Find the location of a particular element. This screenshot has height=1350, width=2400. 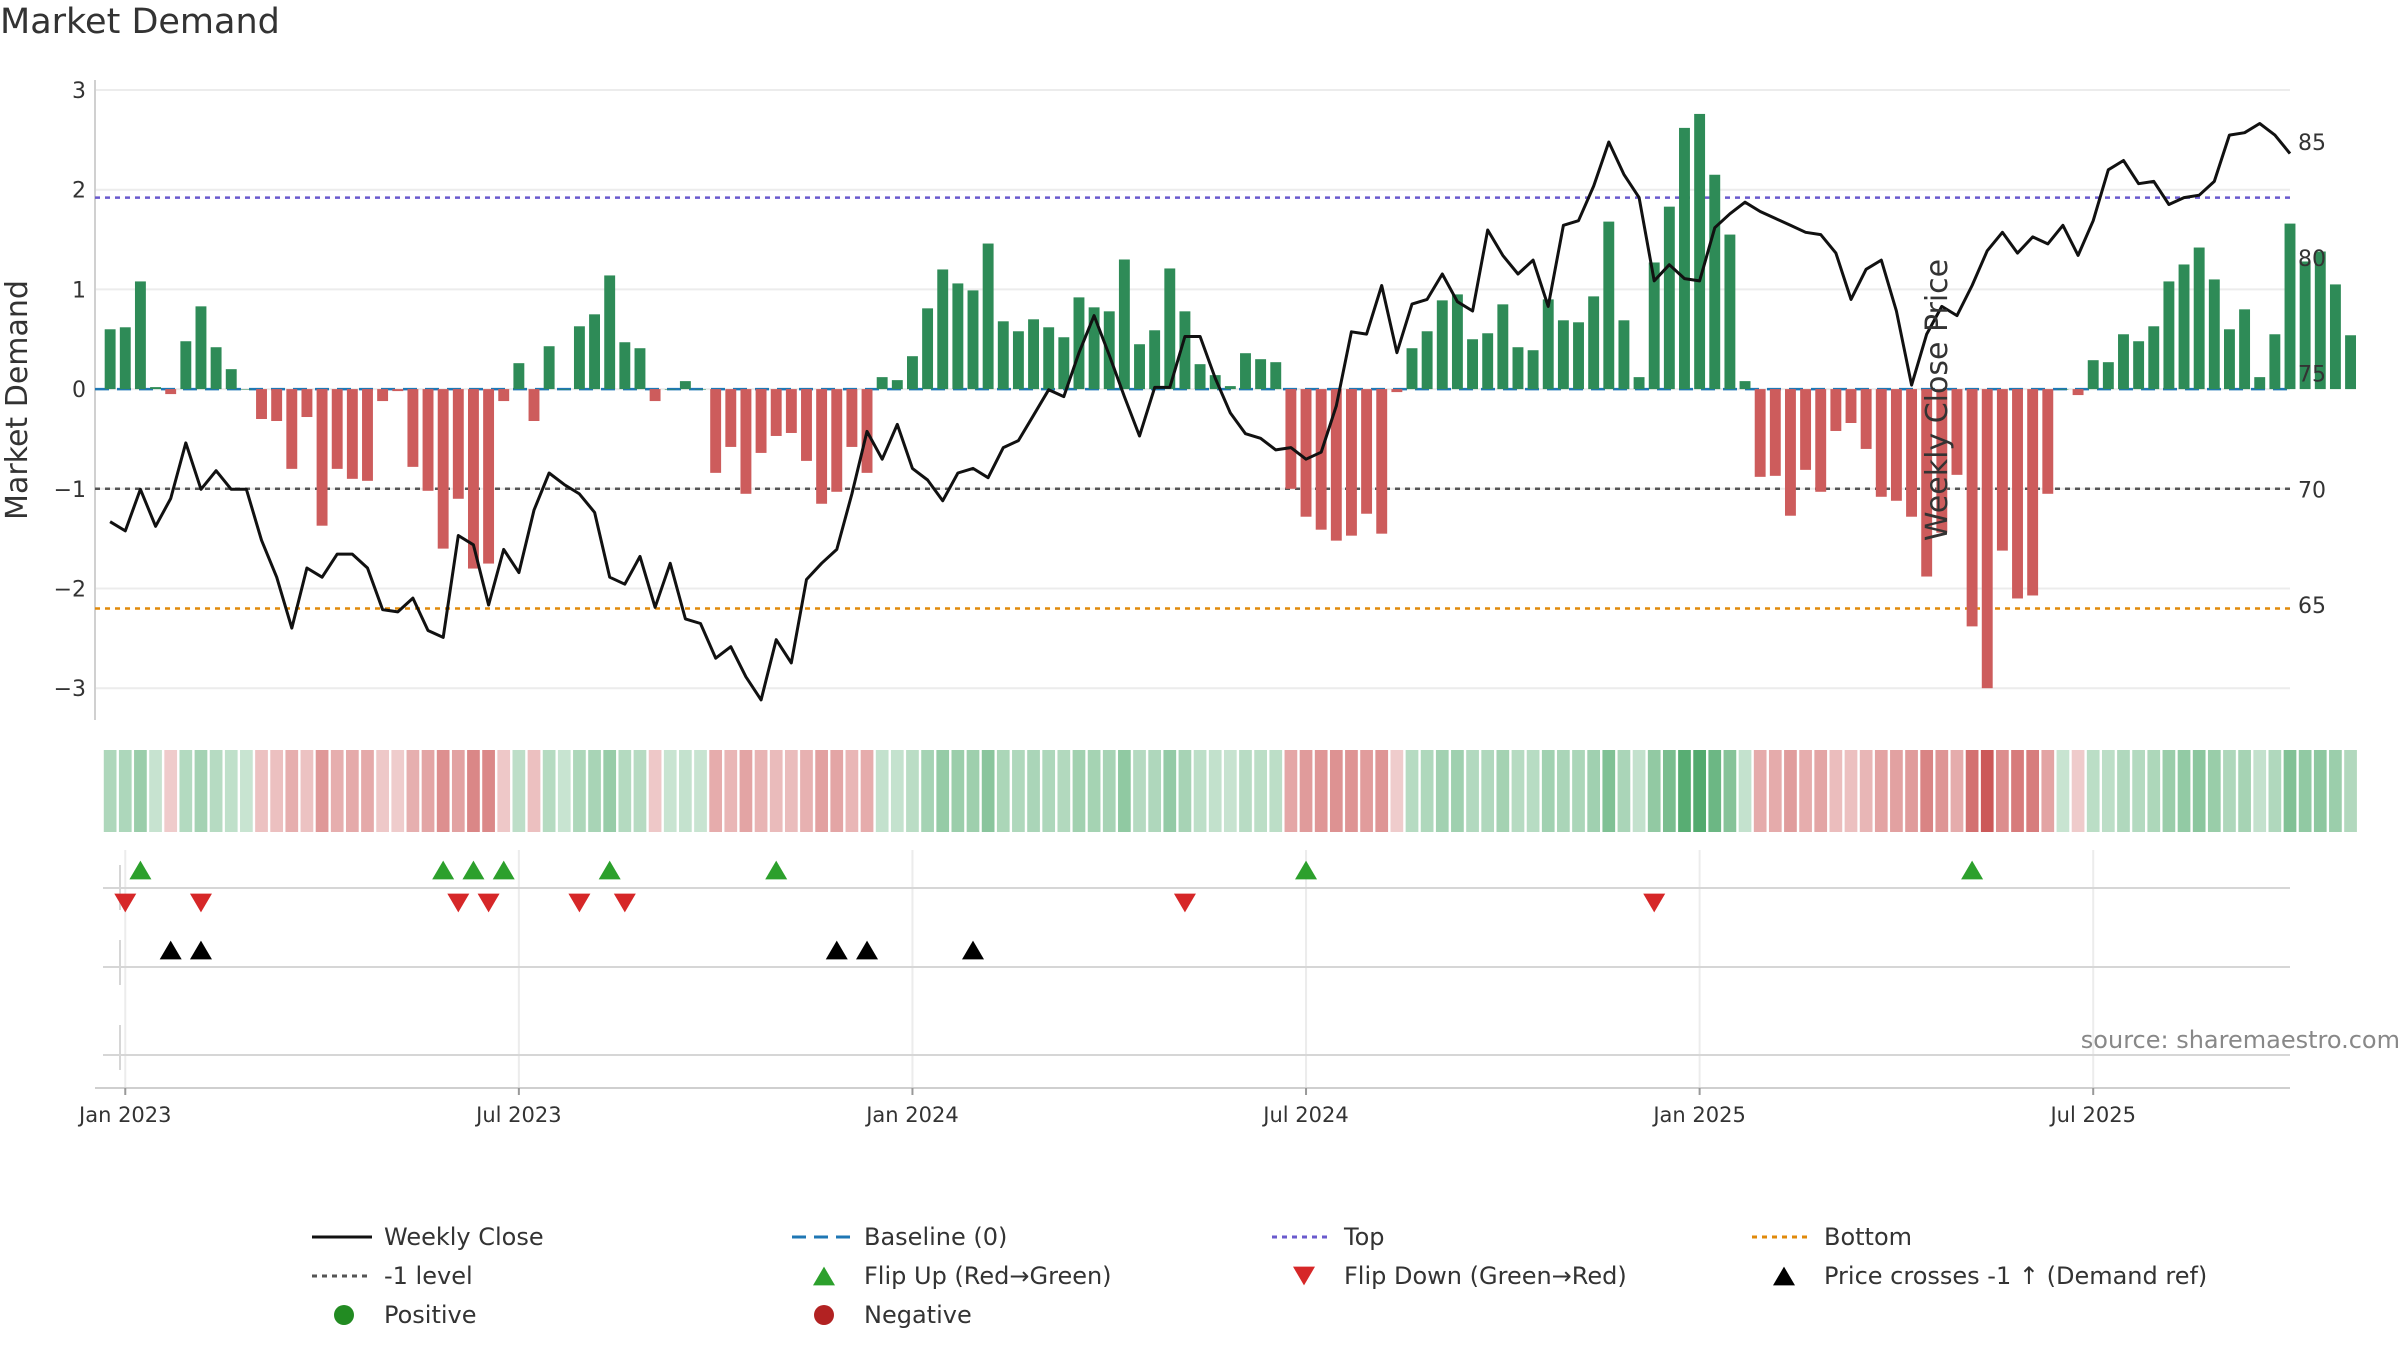

legend-item: Price crosses -1 ↑ (Demand ref) is located at coordinates (1990, 1276).